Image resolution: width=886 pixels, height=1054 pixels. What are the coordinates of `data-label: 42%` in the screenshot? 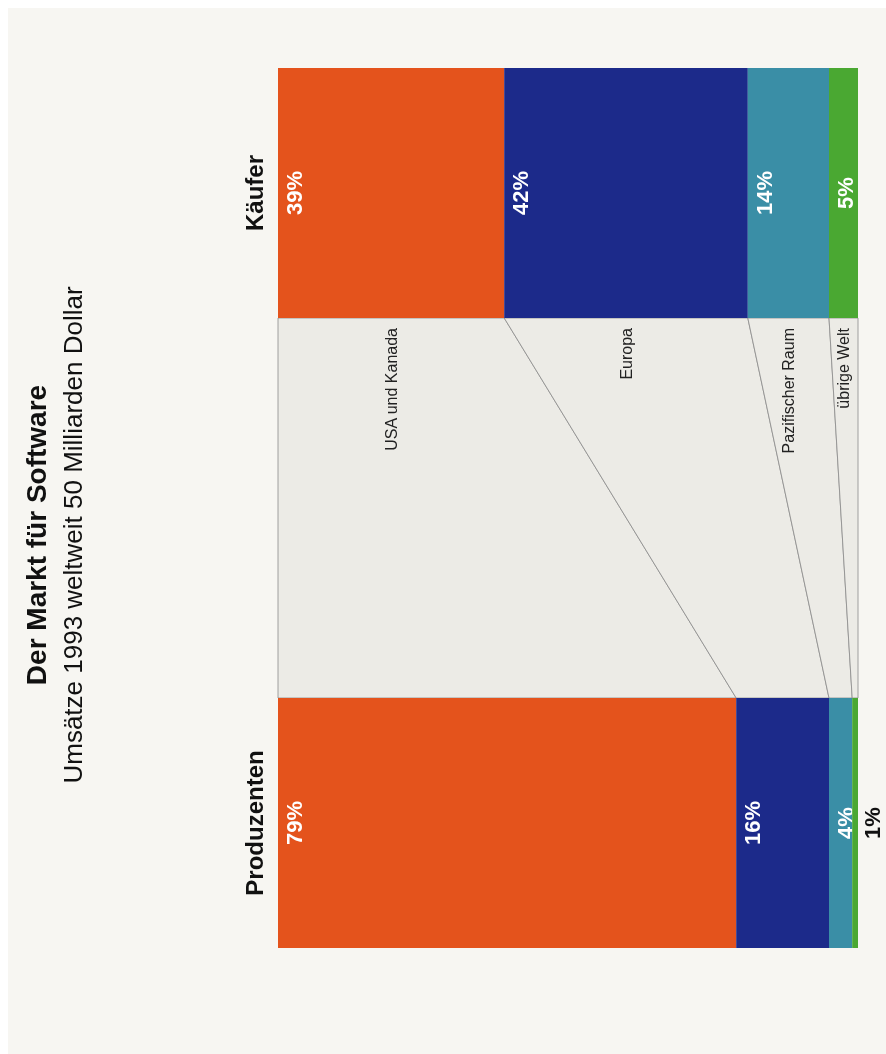 It's located at (521, 193).